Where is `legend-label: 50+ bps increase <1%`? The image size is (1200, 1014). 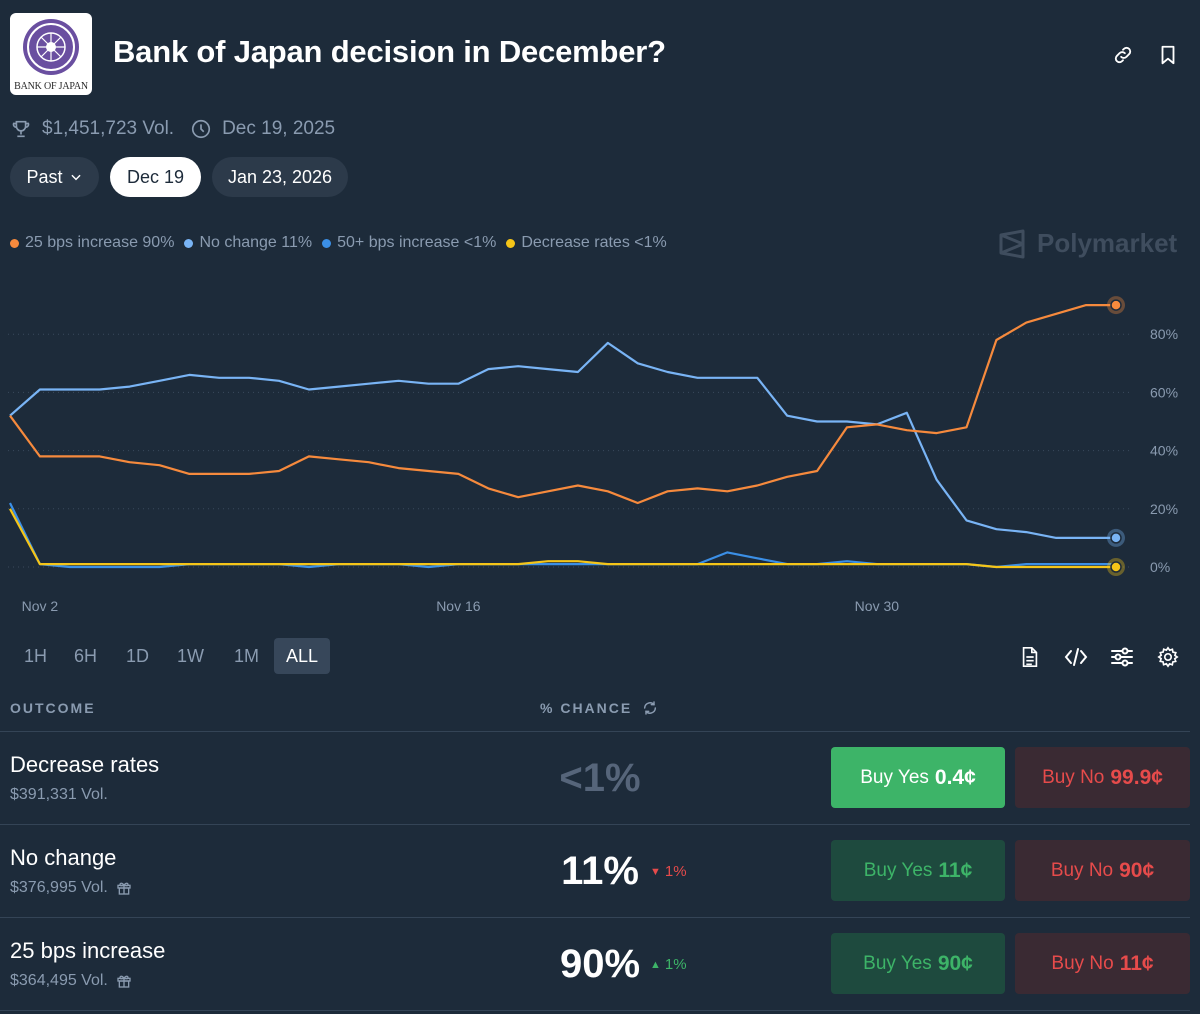
legend-label: 50+ bps increase <1% is located at coordinates (417, 242).